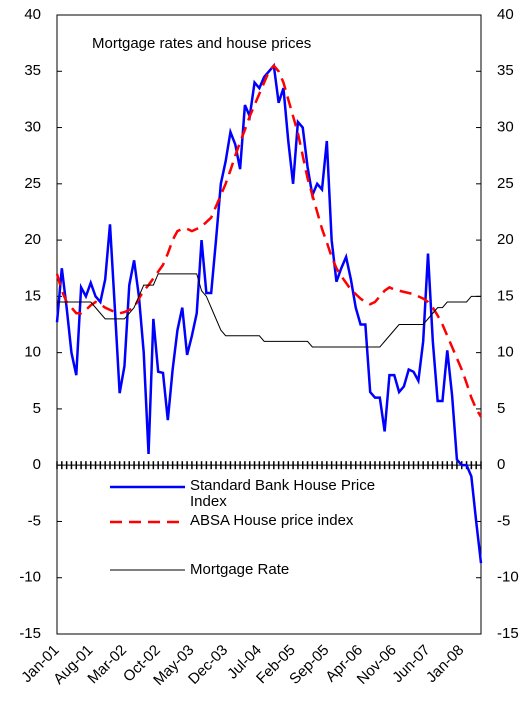 The height and width of the screenshot is (717, 530). I want to click on y2-tick-label: -15, so click(508, 633).